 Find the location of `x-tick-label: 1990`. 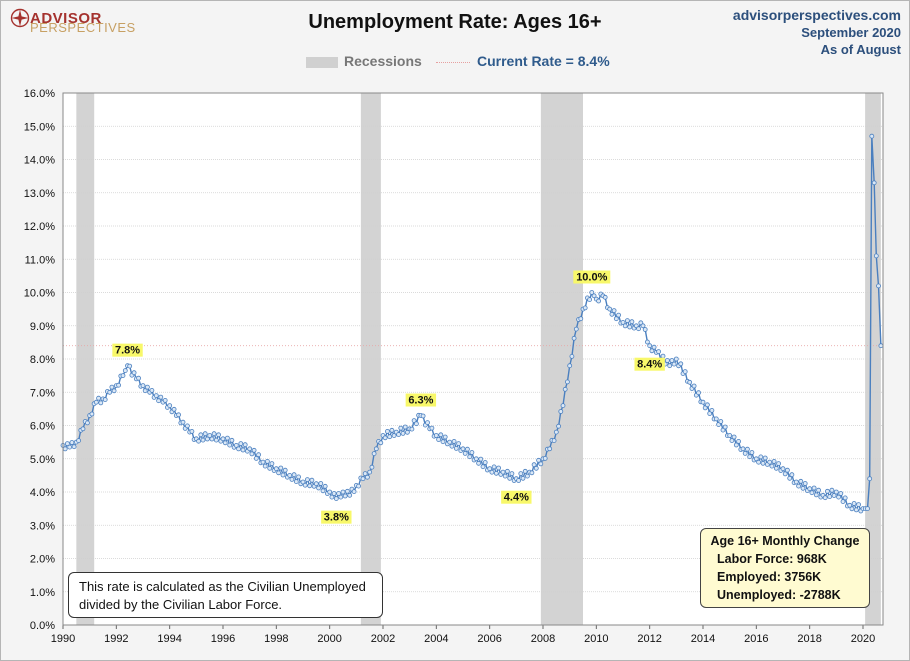

x-tick-label: 1990 is located at coordinates (63, 639).